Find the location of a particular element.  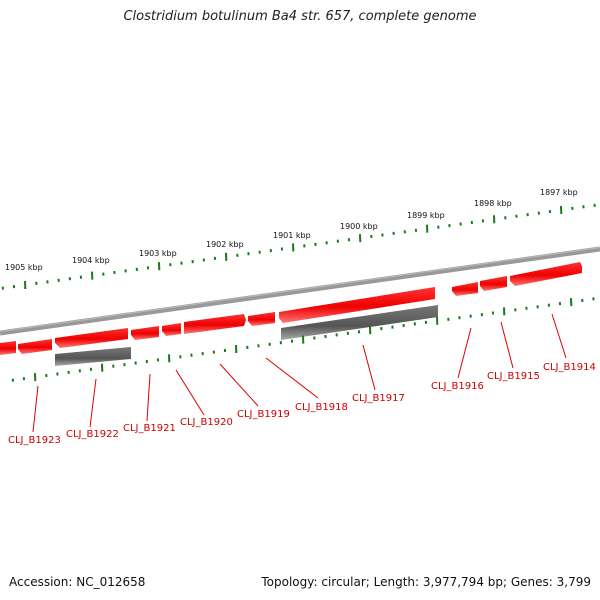

scale-label: 1898 kbp is located at coordinates (493, 203).